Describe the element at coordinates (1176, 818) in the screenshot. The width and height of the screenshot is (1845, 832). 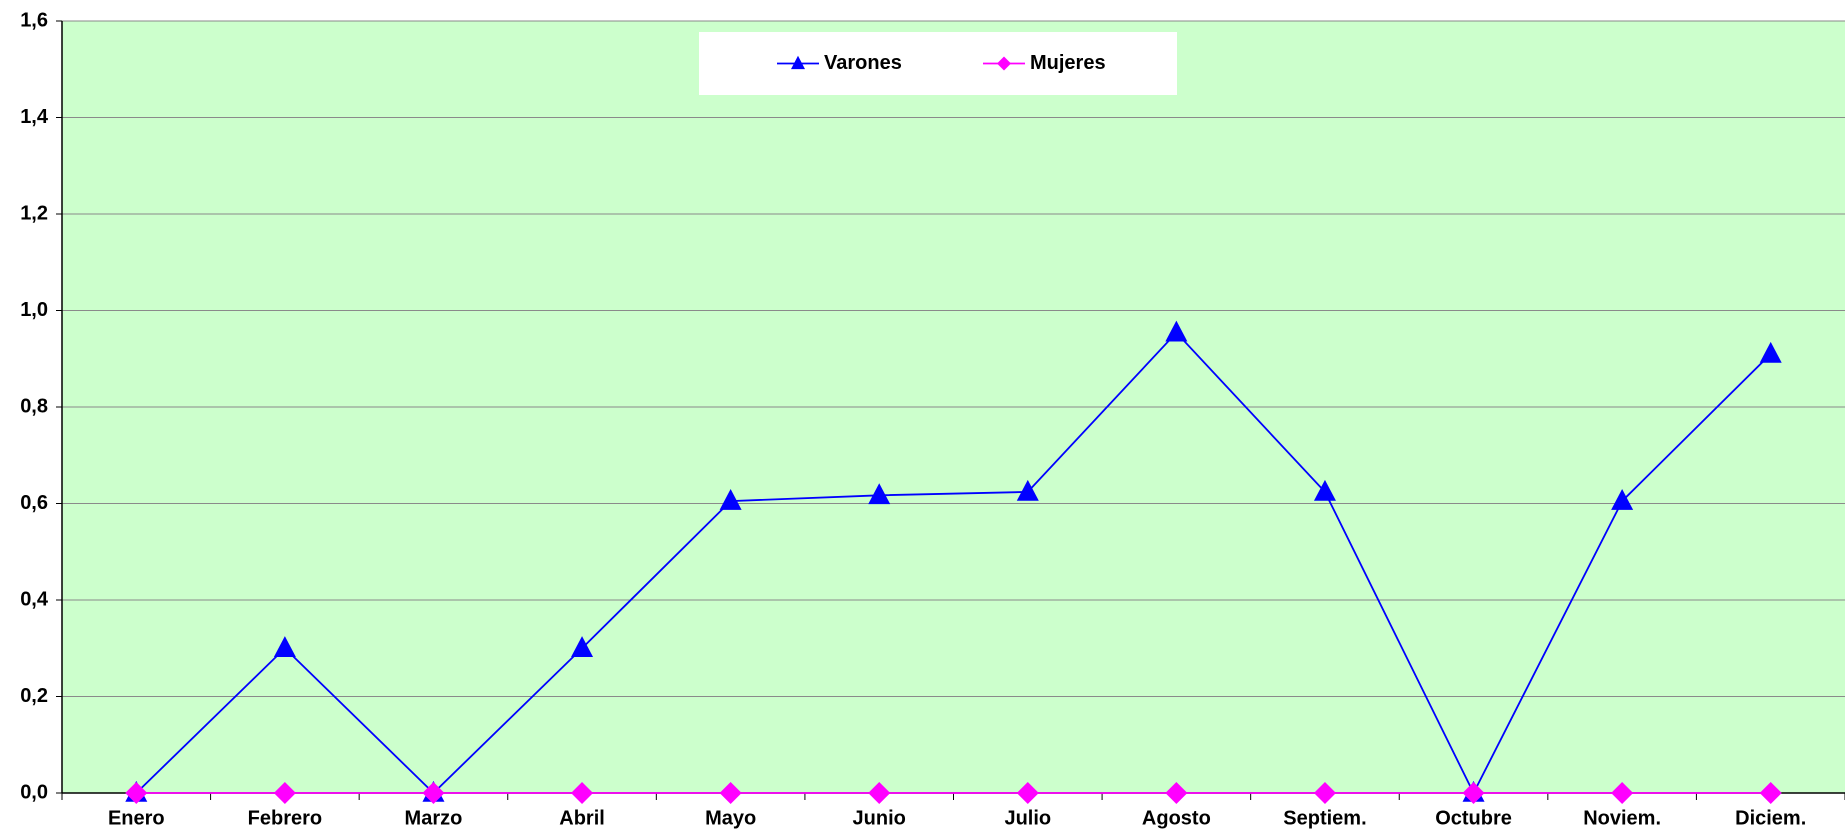
I see `x-tick-label: Agosto` at that location.